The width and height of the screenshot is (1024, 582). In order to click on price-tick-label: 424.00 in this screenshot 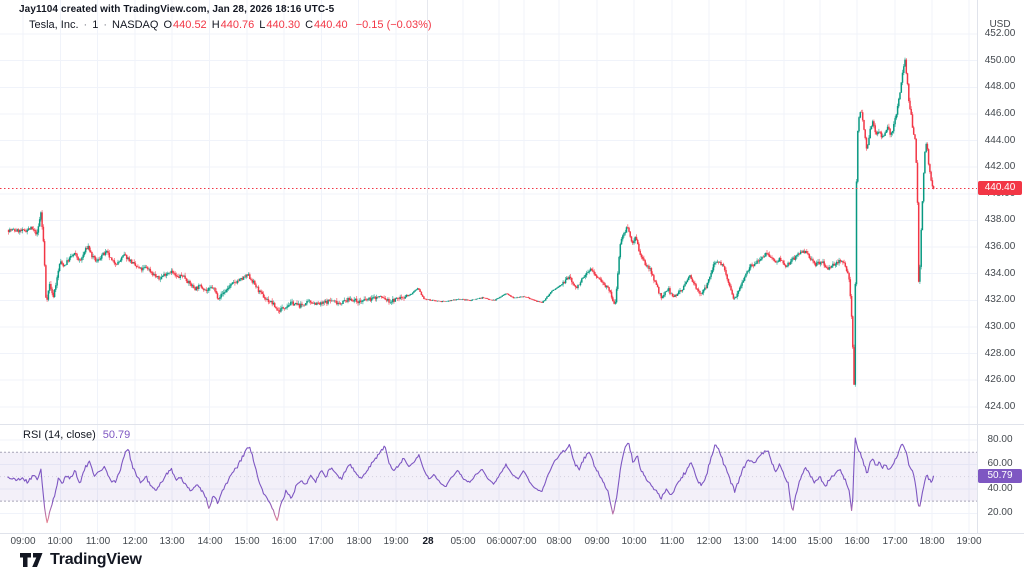, I will do `click(1000, 406)`.